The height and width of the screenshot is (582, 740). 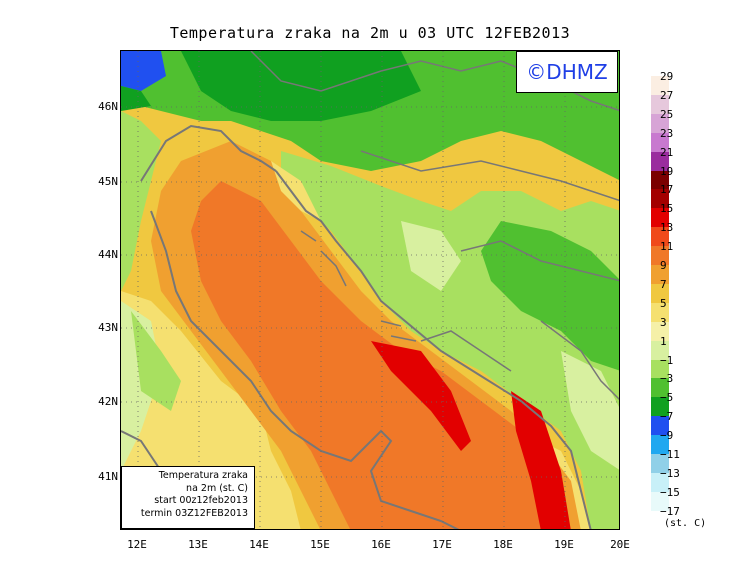 I want to click on dhmz-logo: ©DHMZ, so click(x=567, y=72).